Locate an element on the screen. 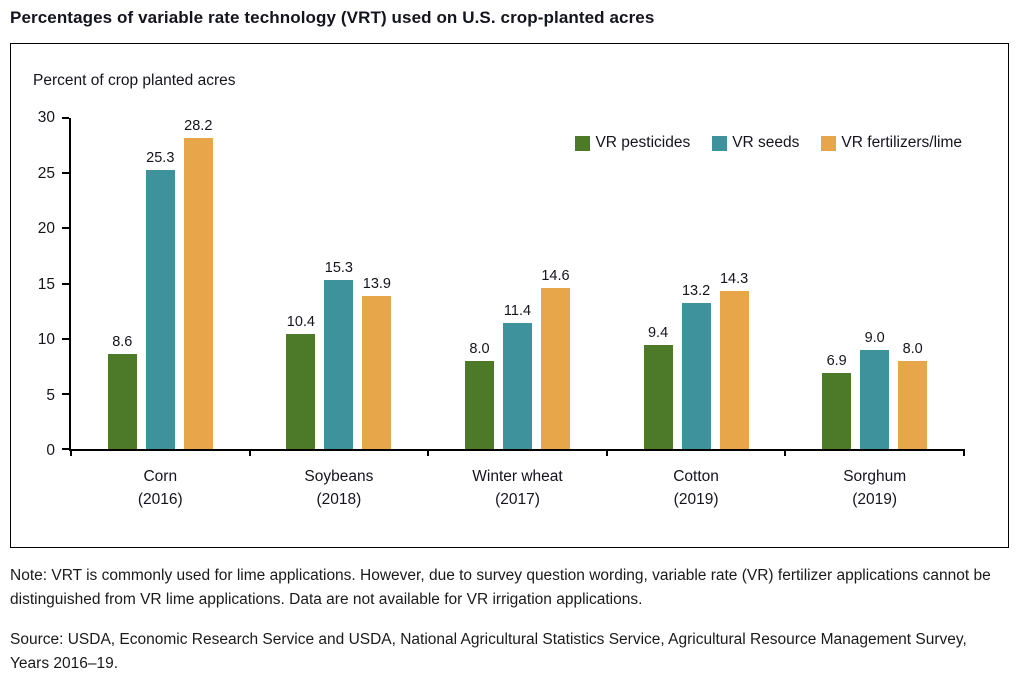 The width and height of the screenshot is (1020, 694). bar-value-label: 13.2 is located at coordinates (696, 291).